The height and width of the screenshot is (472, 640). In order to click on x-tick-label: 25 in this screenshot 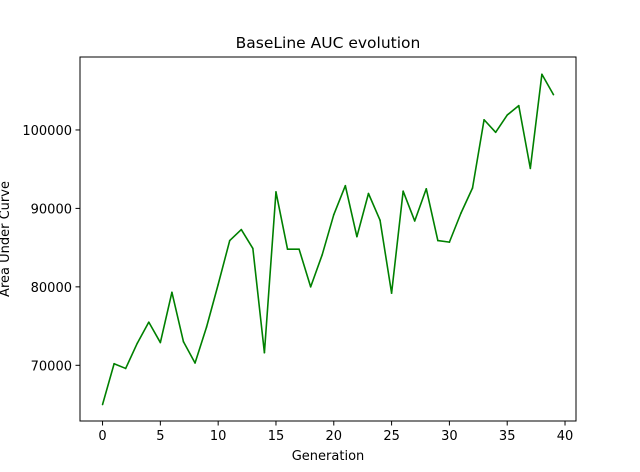, I will do `click(391, 436)`.